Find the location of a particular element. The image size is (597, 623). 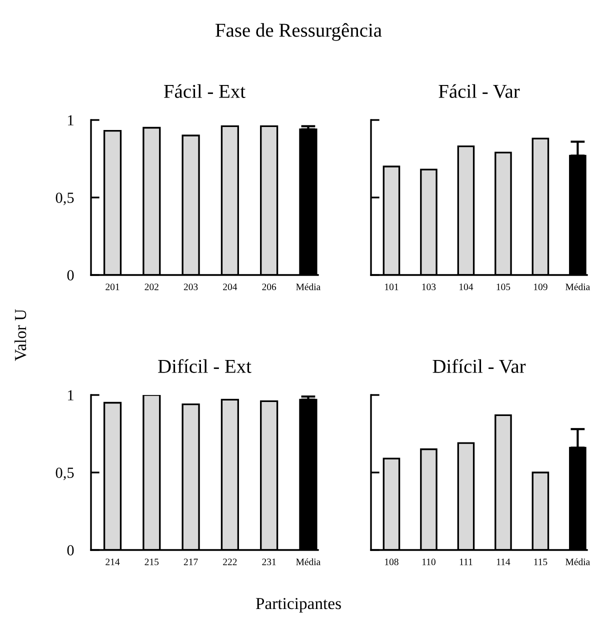

x-tick-label: 101 is located at coordinates (391, 287).